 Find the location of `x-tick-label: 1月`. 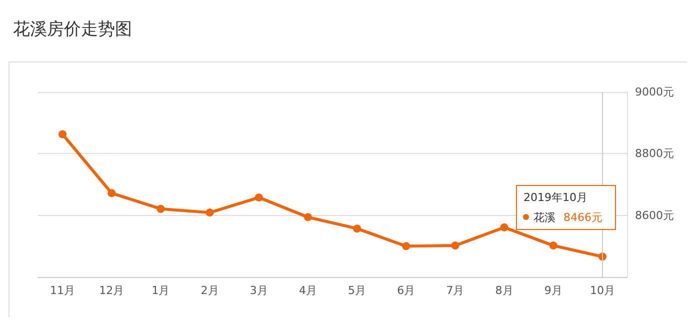

x-tick-label: 1月 is located at coordinates (161, 290).